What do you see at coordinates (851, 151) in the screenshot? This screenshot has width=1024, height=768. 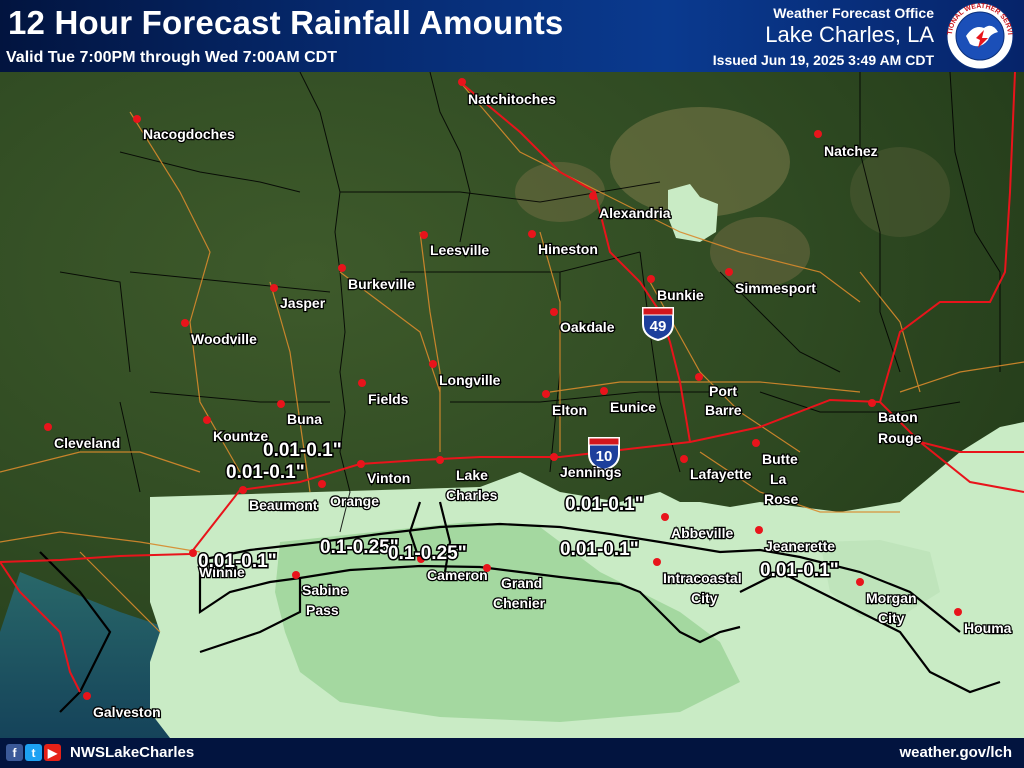 I see `city-label: Natchez` at bounding box center [851, 151].